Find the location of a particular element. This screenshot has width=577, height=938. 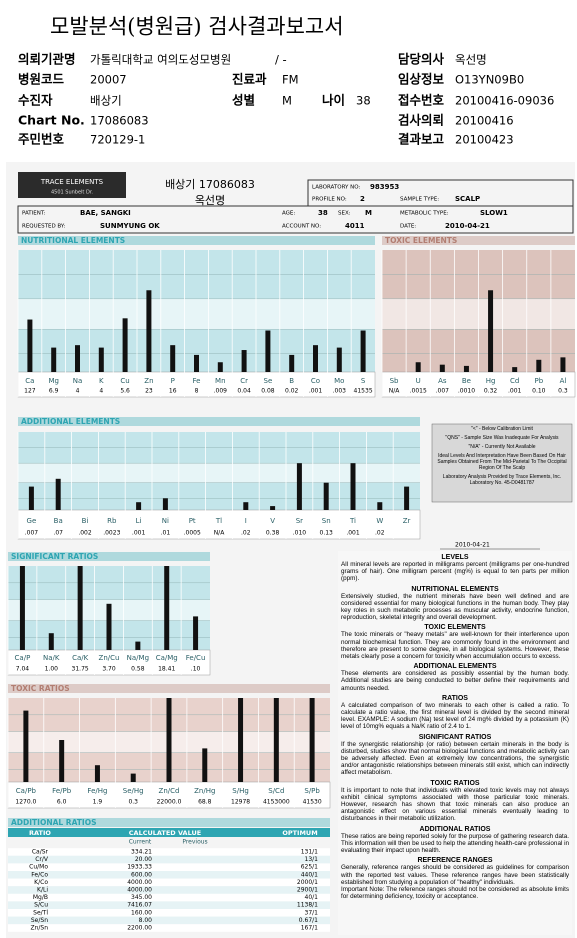

category-label: As is located at coordinates (442, 381).